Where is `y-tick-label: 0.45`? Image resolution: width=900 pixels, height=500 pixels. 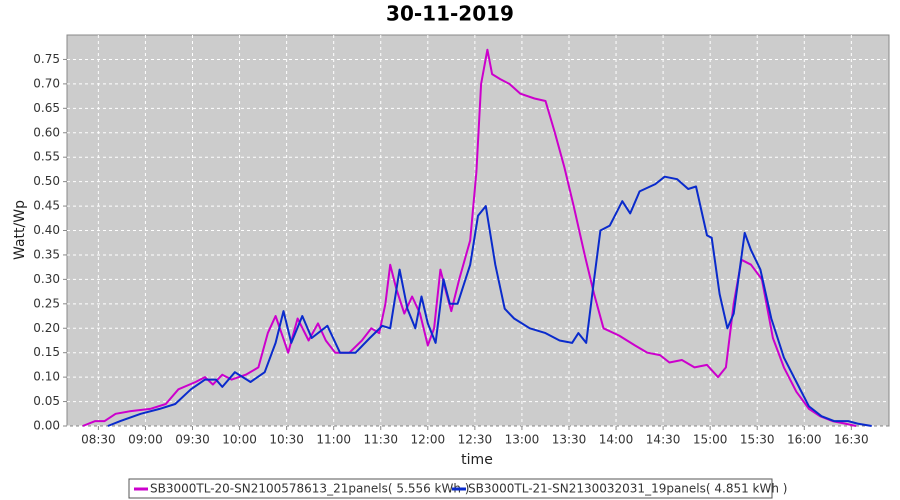 y-tick-label: 0.45 is located at coordinates (46, 206).